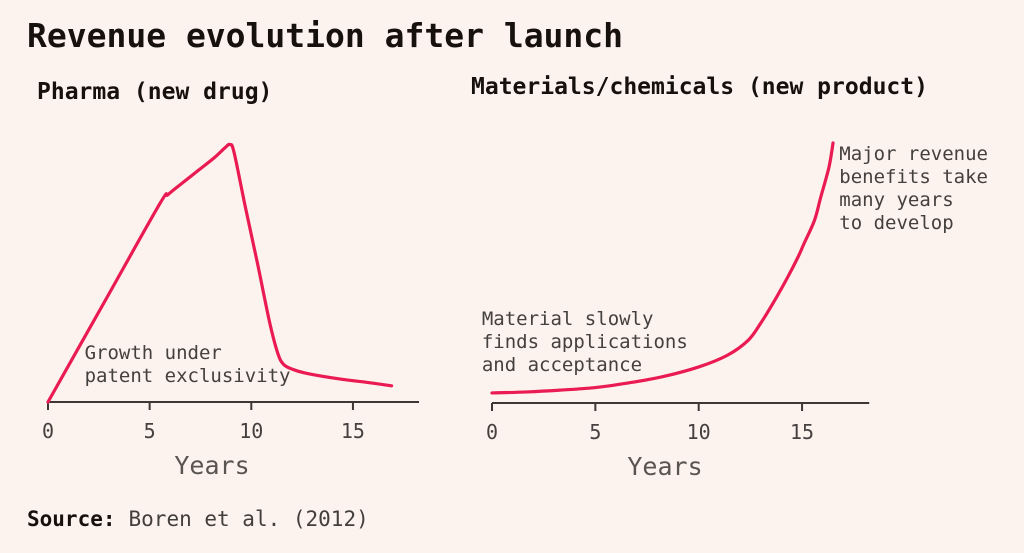  What do you see at coordinates (188, 376) in the screenshot?
I see `annotation-line: patent exclusivity` at bounding box center [188, 376].